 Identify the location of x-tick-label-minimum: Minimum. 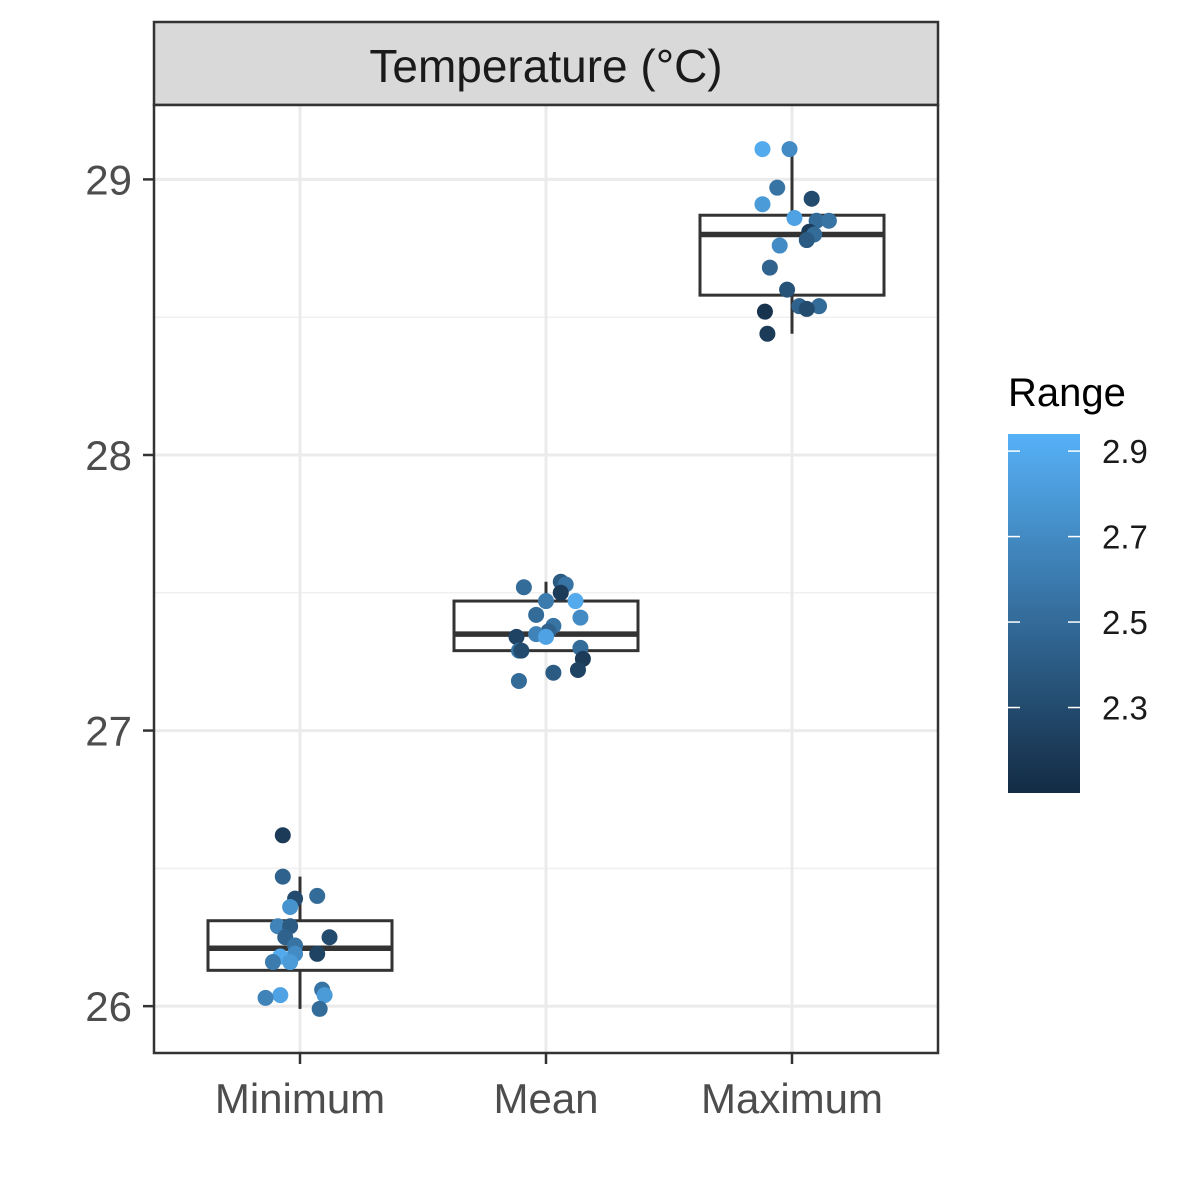
(300, 1098).